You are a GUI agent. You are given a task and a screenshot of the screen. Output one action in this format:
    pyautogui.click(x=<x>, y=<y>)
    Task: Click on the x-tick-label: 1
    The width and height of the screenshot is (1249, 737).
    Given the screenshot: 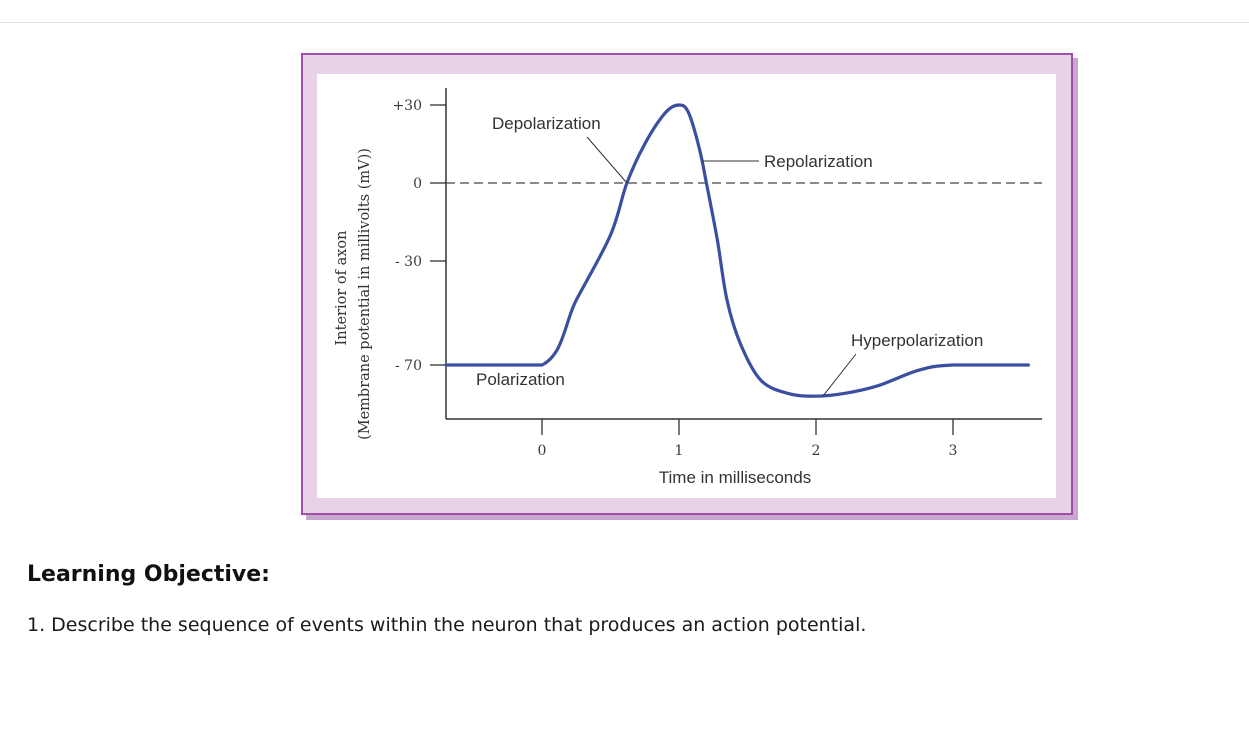 What is the action you would take?
    pyautogui.click(x=679, y=451)
    